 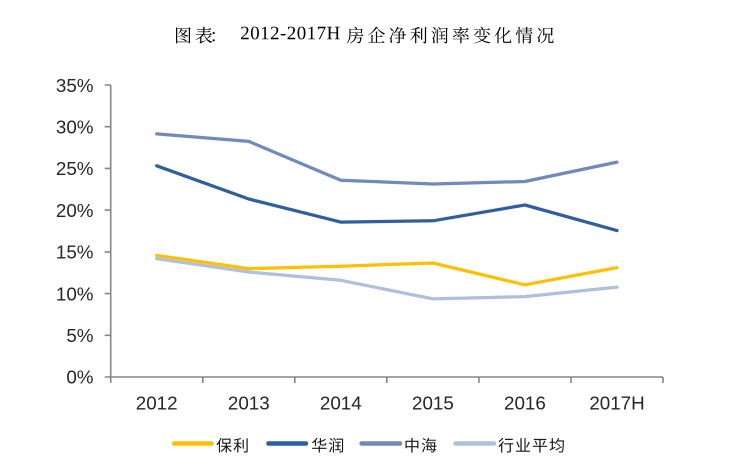 What do you see at coordinates (75, 85) in the screenshot?
I see `svg-text: 35%` at bounding box center [75, 85].